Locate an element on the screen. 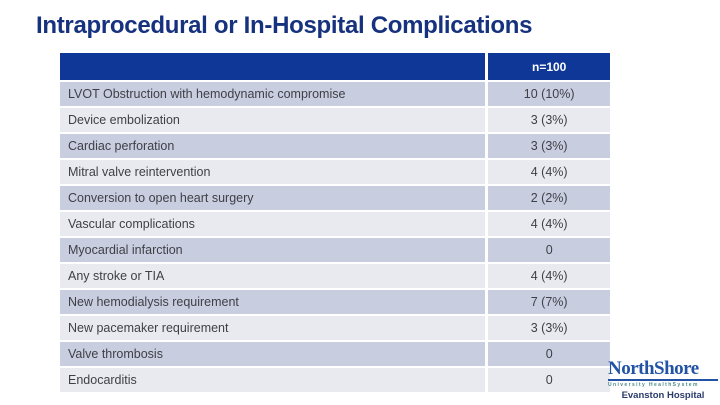  table-header-row: n=100 is located at coordinates (335, 66).